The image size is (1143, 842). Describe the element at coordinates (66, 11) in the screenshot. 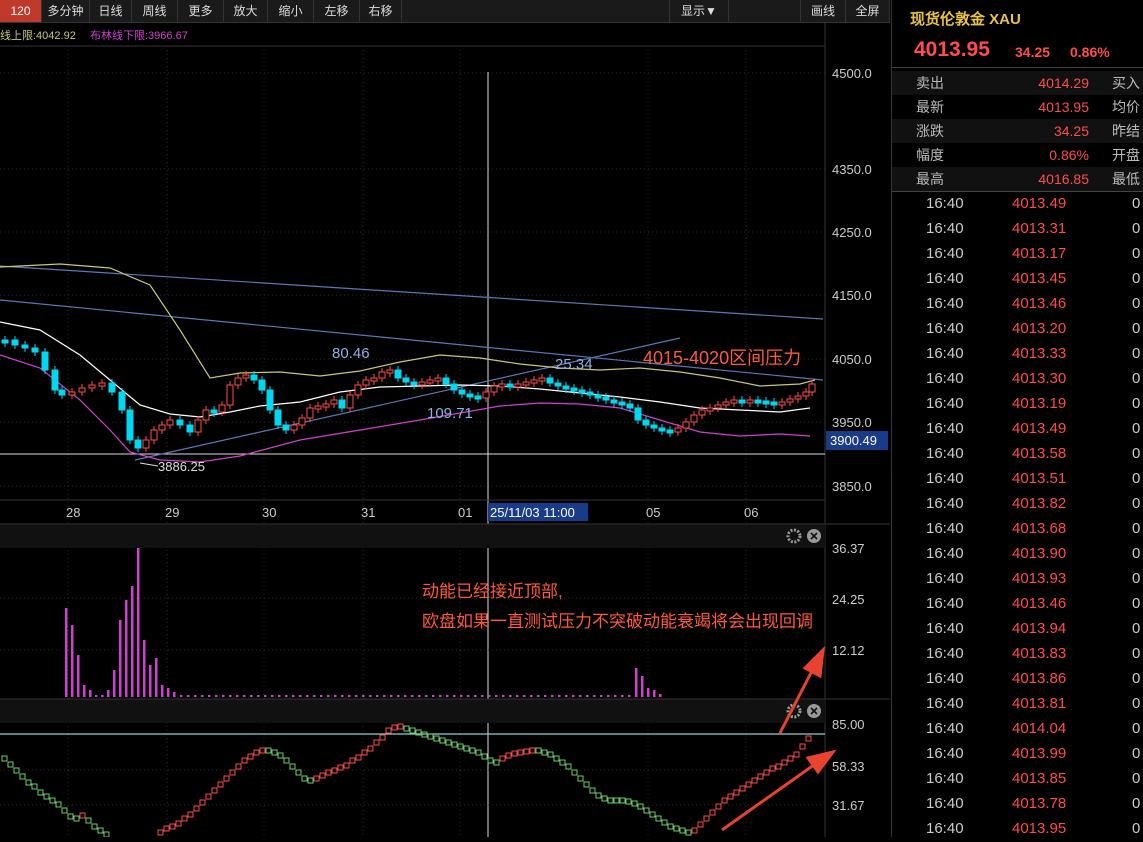

I see `multi-minute-button: 多分钟` at that location.